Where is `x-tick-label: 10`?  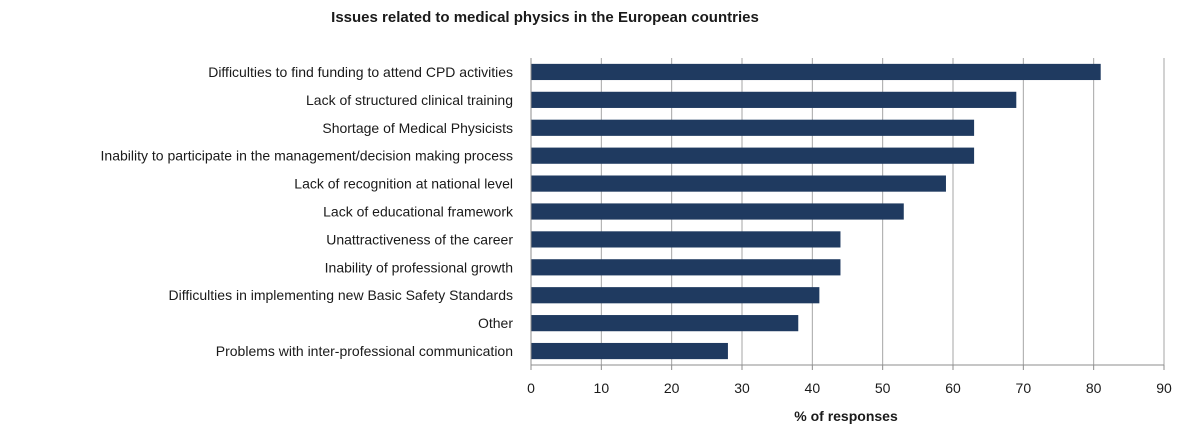
x-tick-label: 10 is located at coordinates (602, 388).